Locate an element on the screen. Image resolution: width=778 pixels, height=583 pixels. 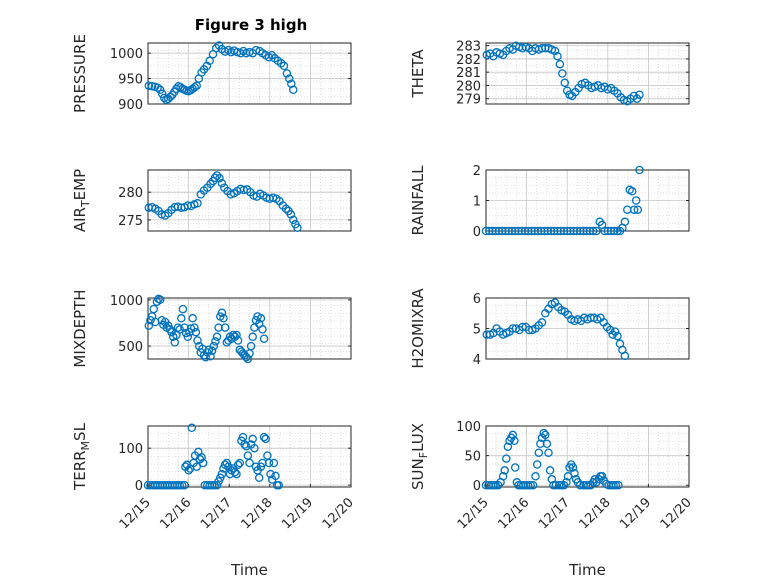
y-tick-label: 282 is located at coordinates (468, 60).